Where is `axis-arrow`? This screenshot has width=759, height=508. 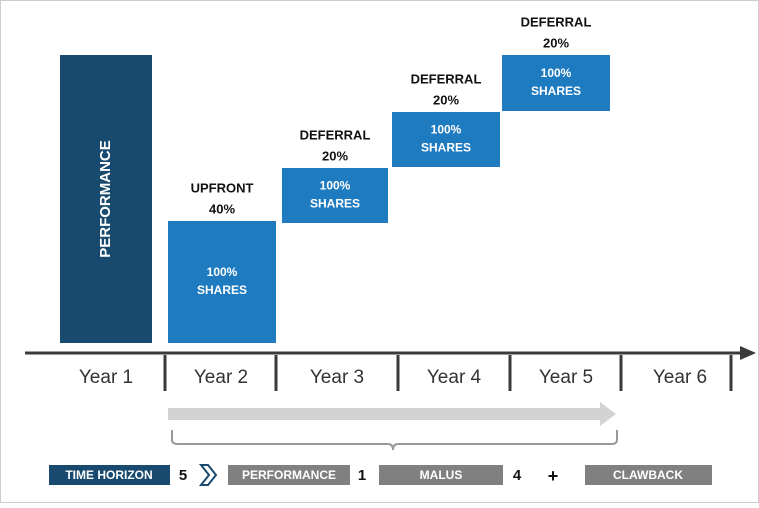
axis-arrow is located at coordinates (748, 353).